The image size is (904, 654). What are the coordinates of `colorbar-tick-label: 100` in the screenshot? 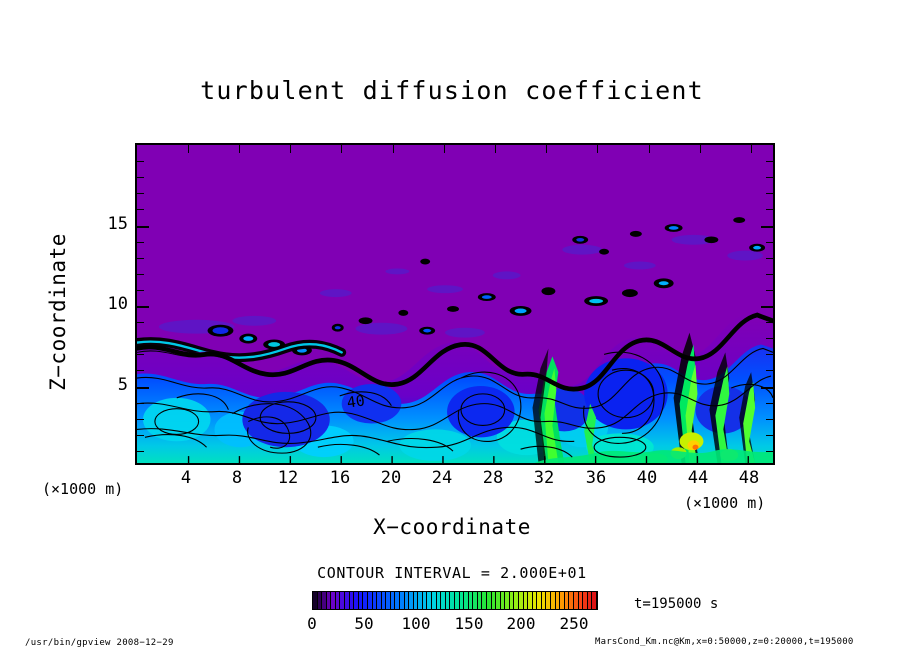 It's located at (416, 623).